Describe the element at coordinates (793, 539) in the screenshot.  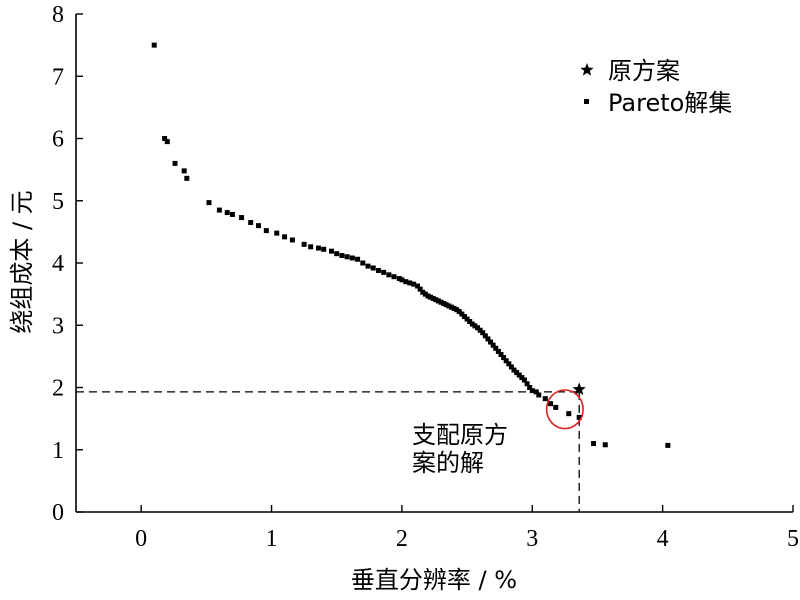
I see `x-tick-label: 5` at that location.